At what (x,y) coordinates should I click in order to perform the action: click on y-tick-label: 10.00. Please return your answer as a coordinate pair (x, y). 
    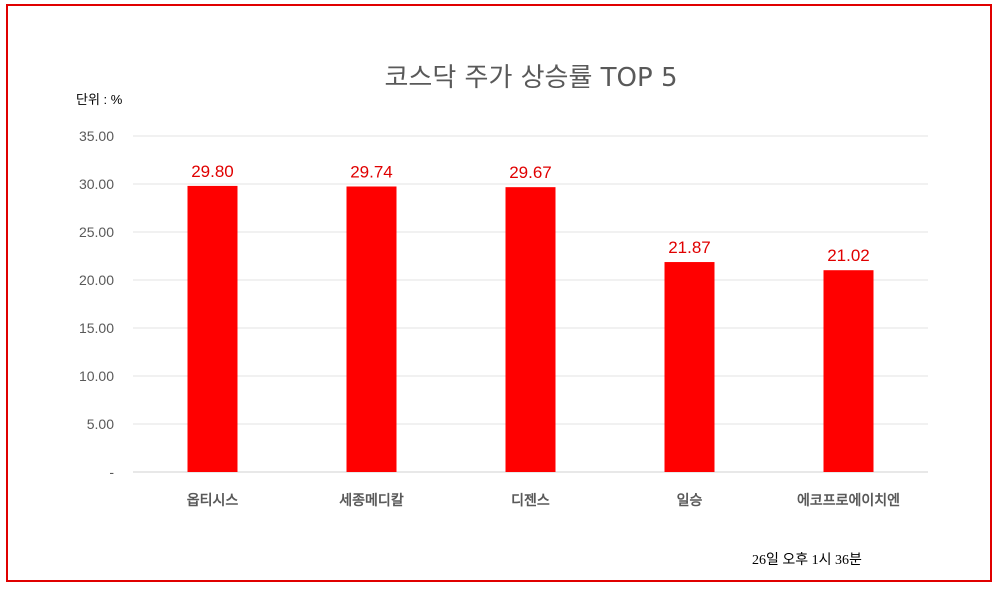
    Looking at the image, I should click on (96, 376).